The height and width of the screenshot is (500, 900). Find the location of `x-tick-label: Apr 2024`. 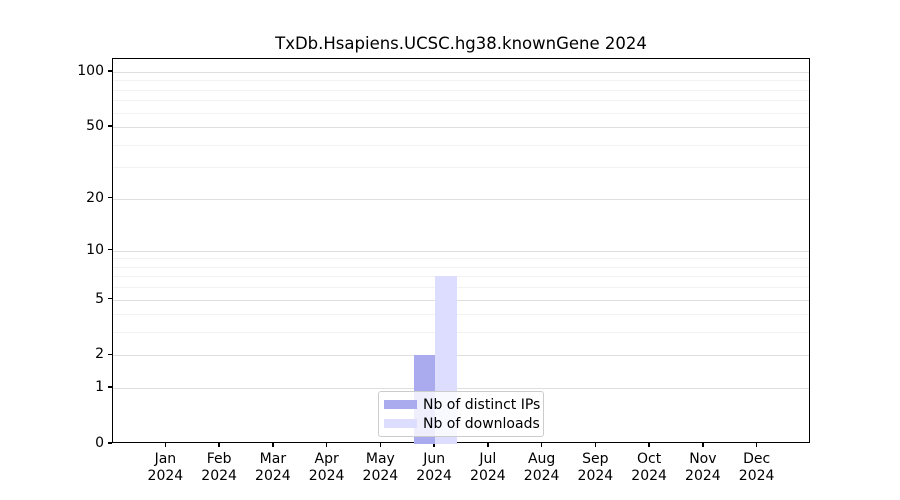

x-tick-label: Apr 2024 is located at coordinates (326, 467).